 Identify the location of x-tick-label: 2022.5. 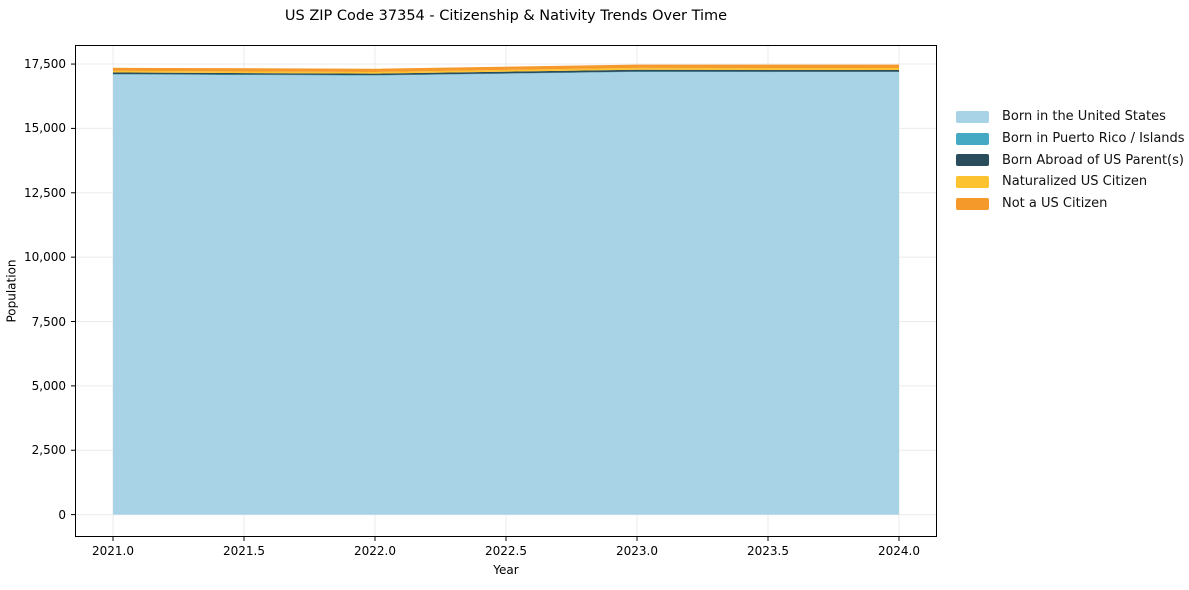
(506, 551).